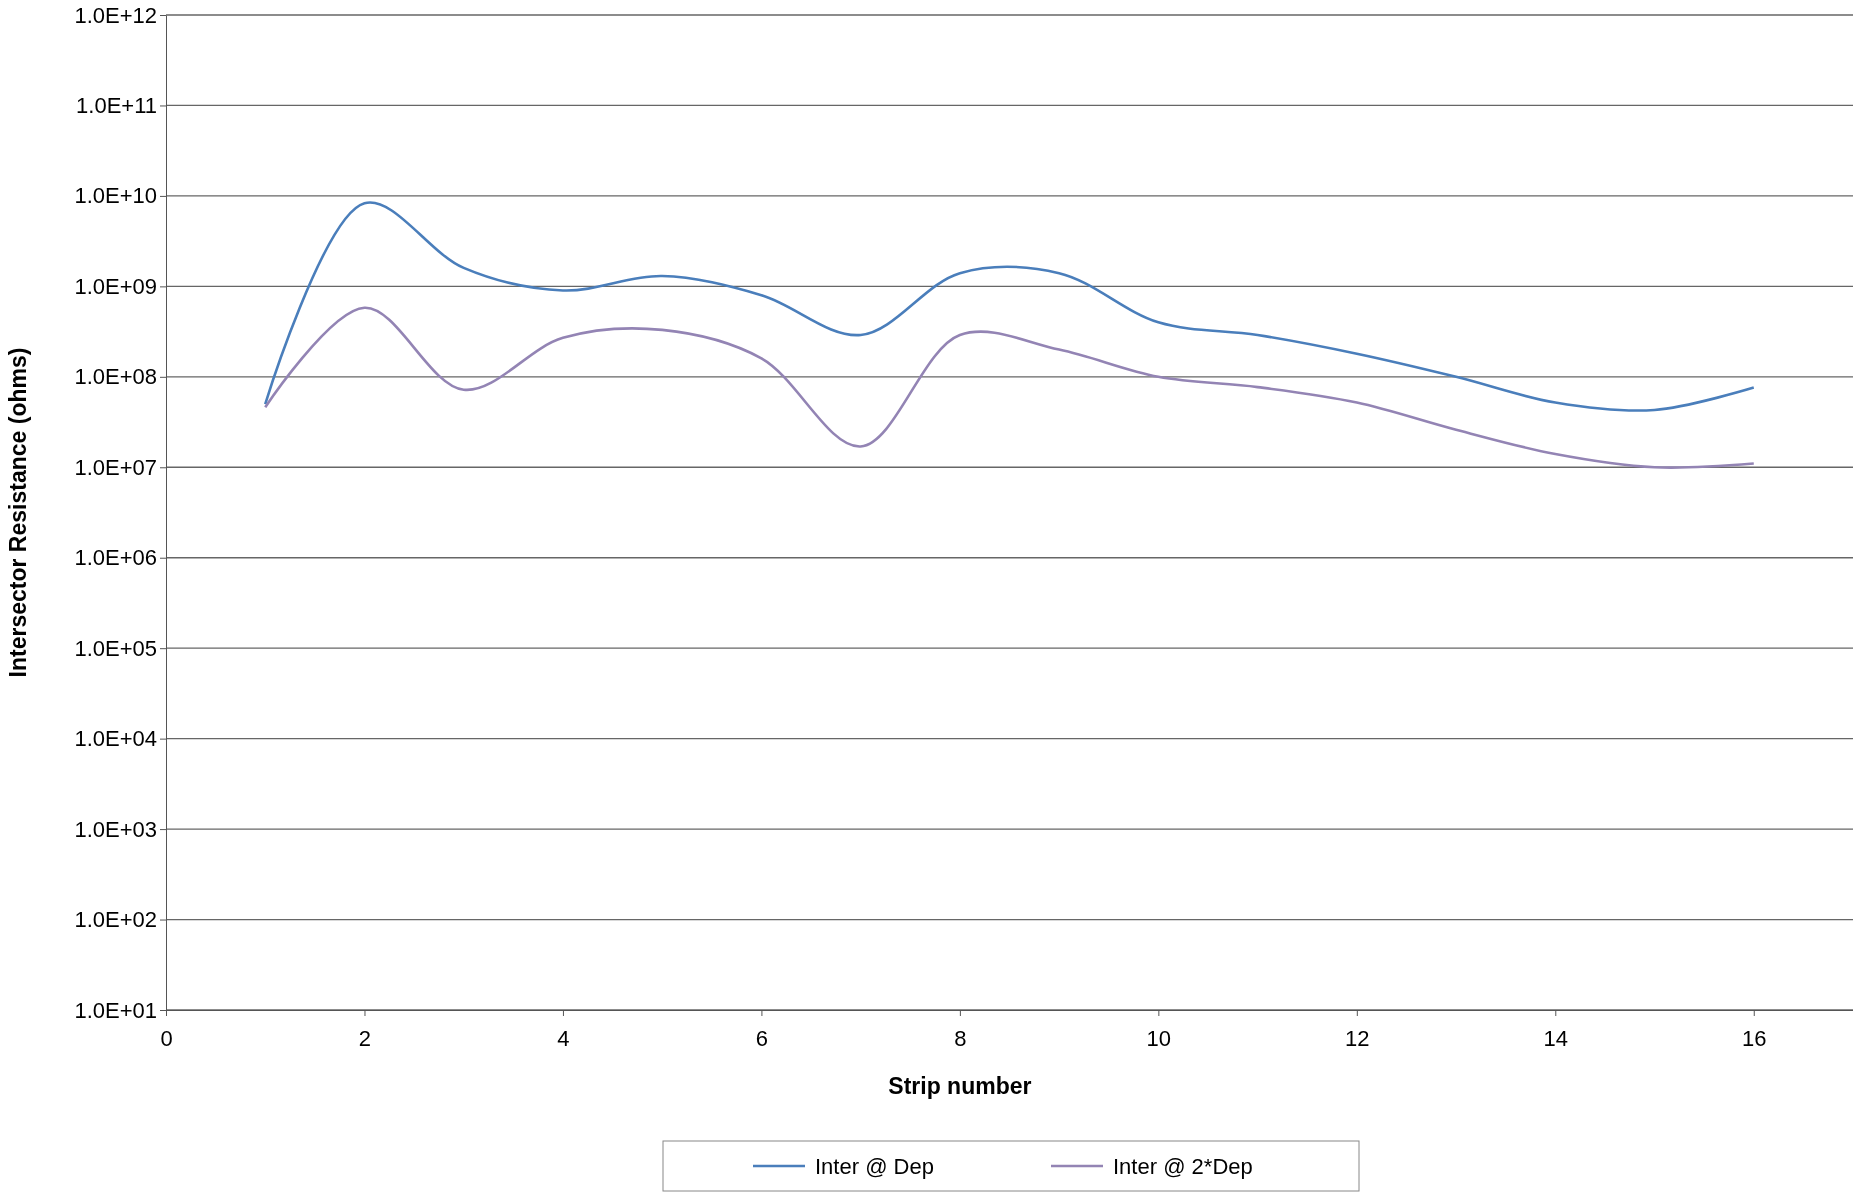 The width and height of the screenshot is (1853, 1192). What do you see at coordinates (762, 1038) in the screenshot?
I see `x-tick-label: 6` at bounding box center [762, 1038].